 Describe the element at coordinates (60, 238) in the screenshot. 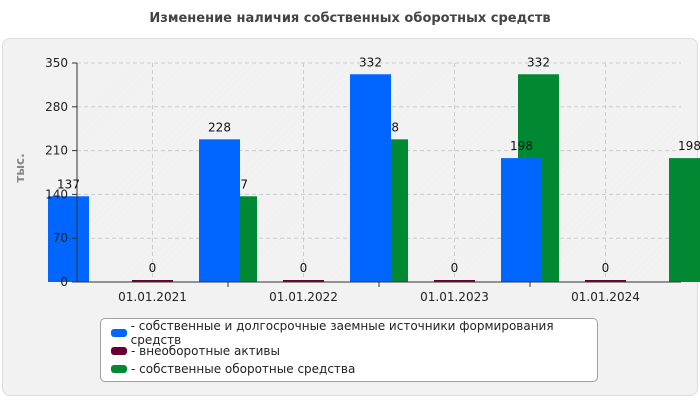

I see `y-tick-label: 70` at that location.